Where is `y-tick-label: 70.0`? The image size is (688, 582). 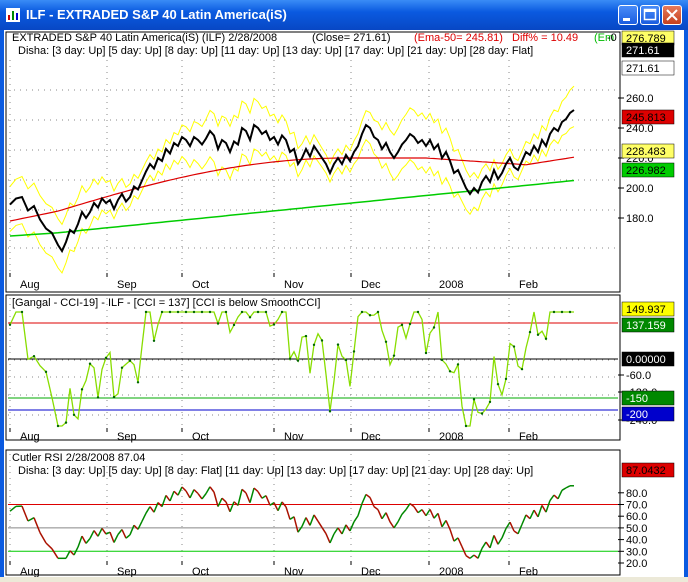 y-tick-label: 70.0 is located at coordinates (636, 506).